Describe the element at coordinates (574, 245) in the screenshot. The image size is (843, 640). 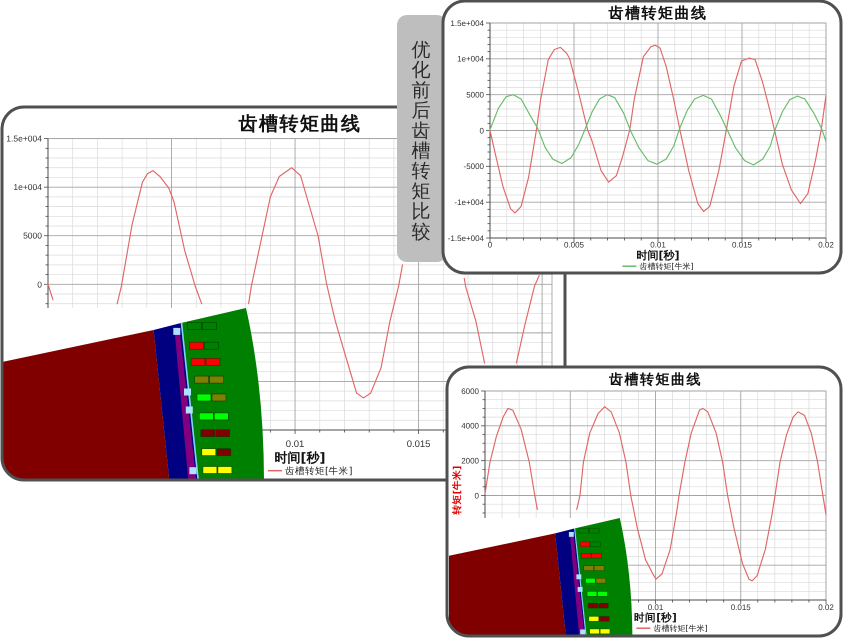
I see `x-tick-label: 0.005` at that location.